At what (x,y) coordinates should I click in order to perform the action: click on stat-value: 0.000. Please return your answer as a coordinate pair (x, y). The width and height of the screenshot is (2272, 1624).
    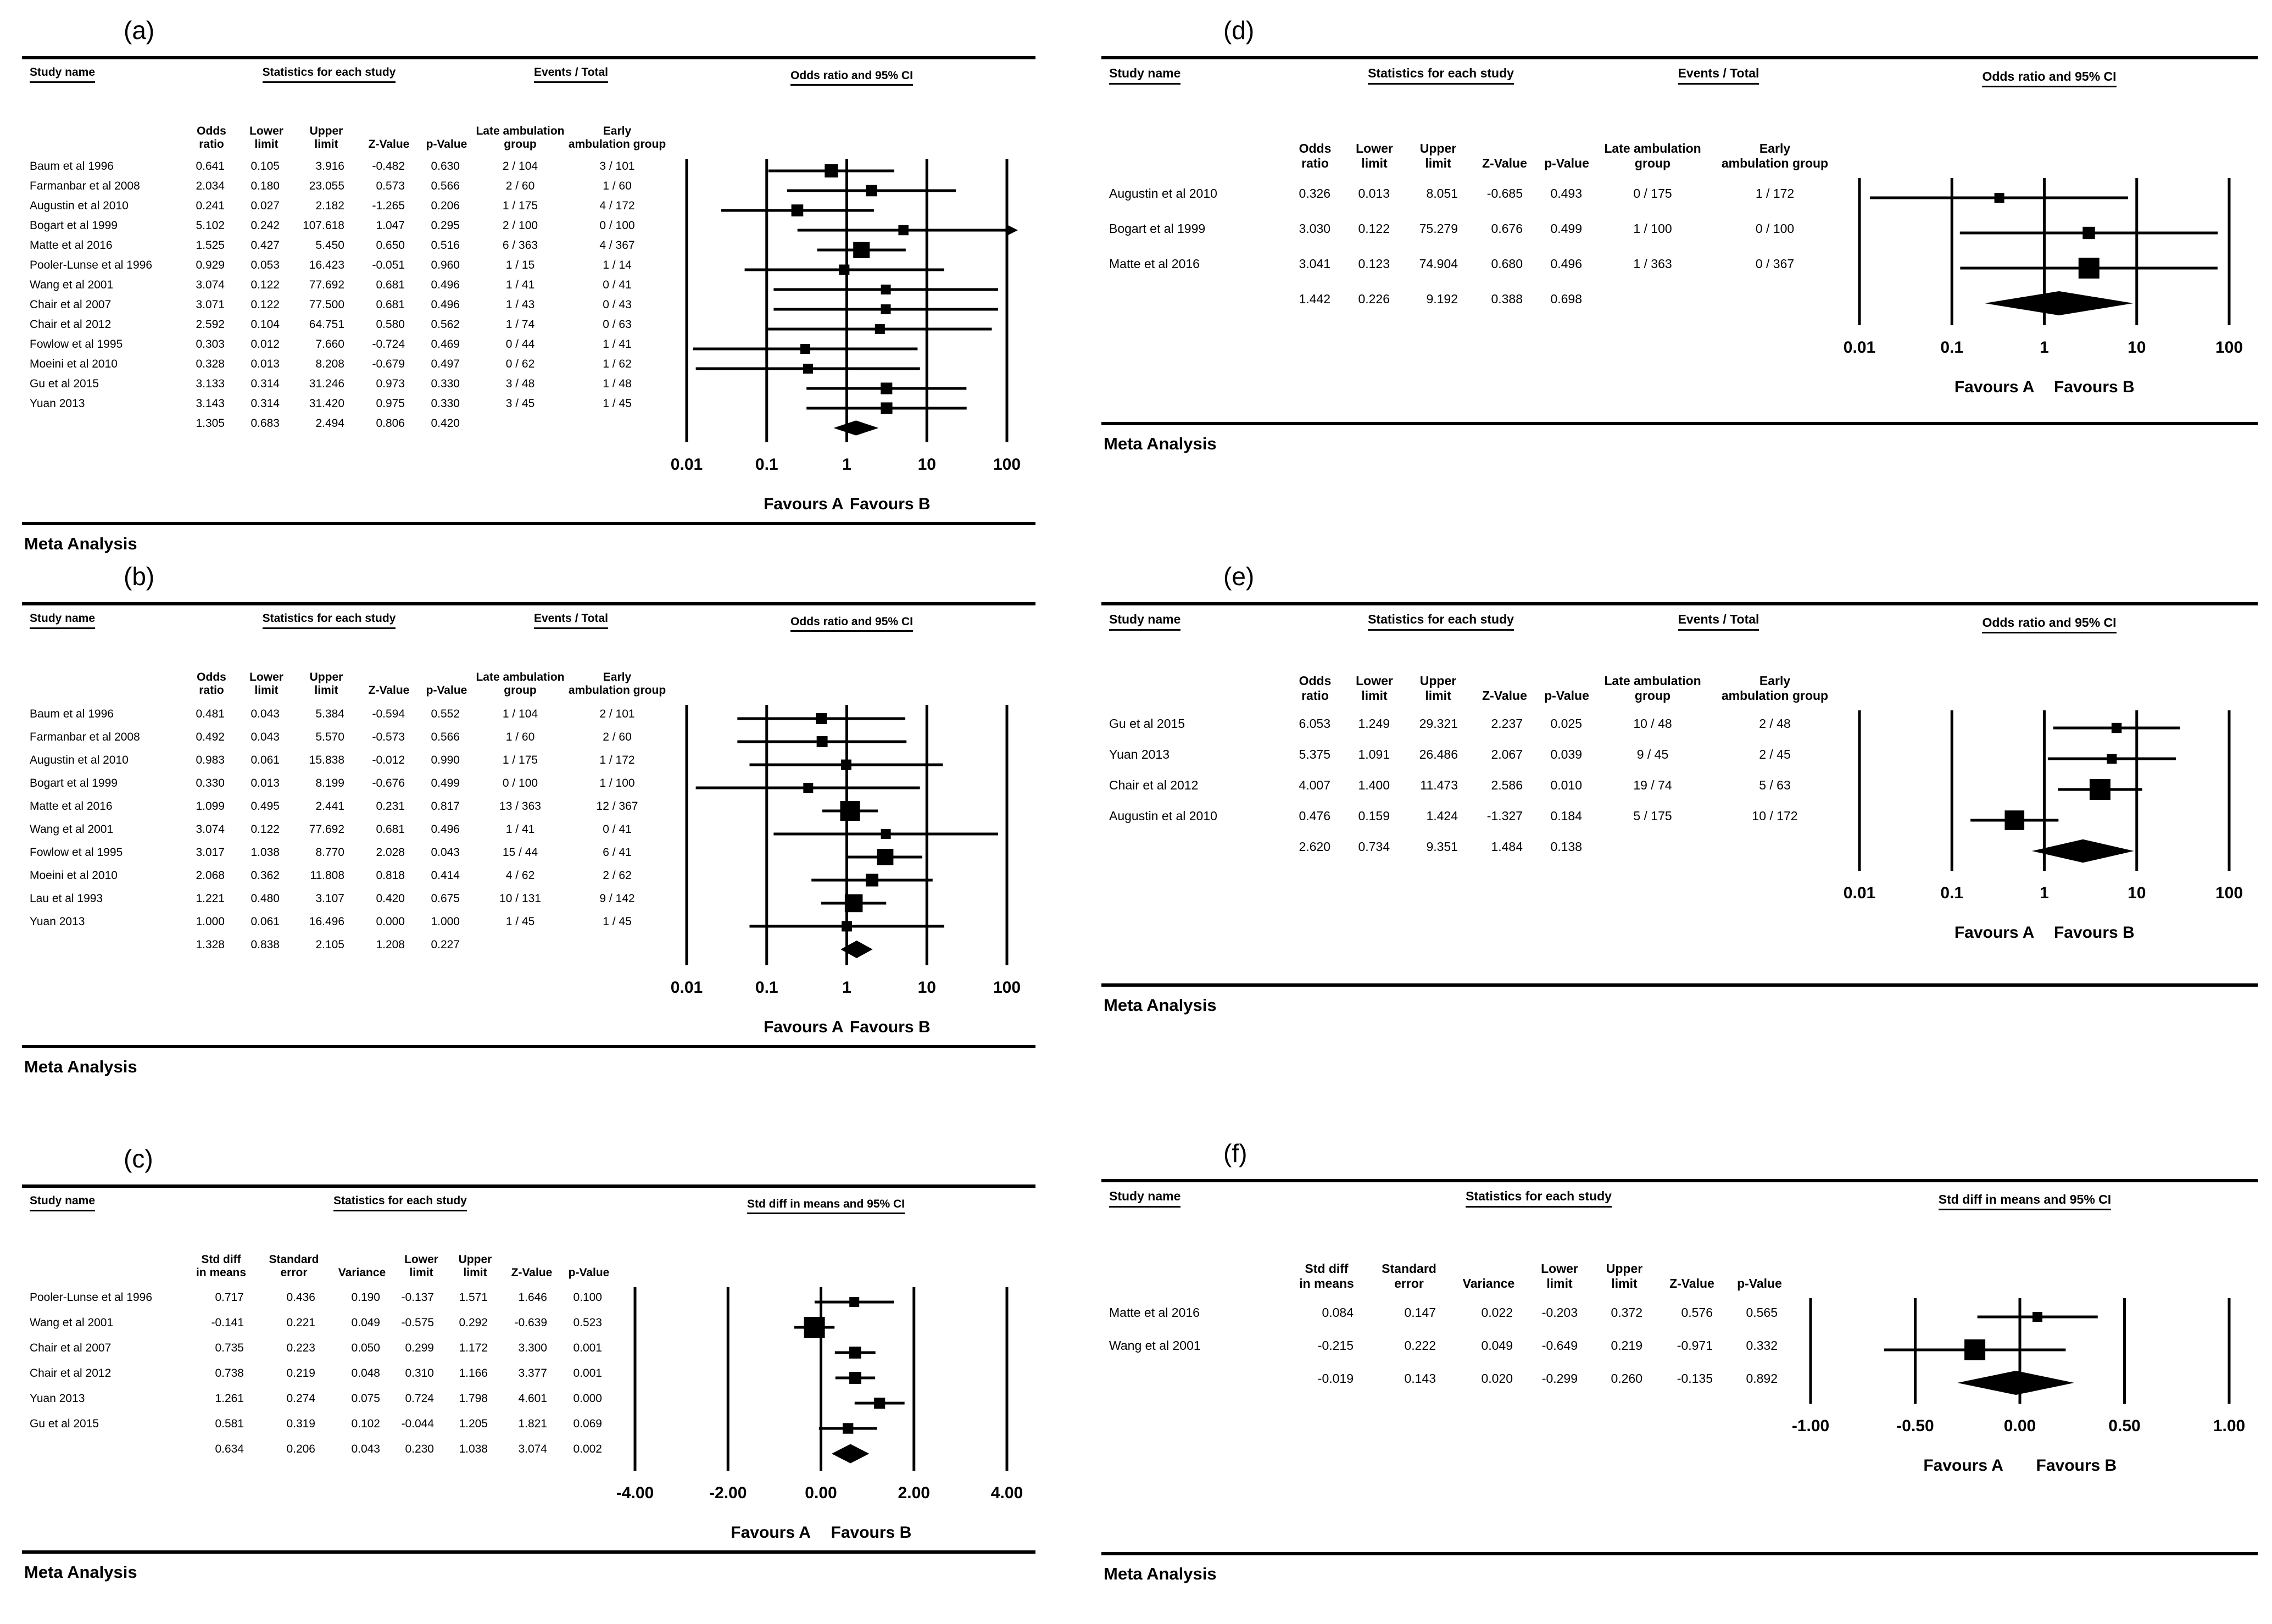
    Looking at the image, I should click on (391, 921).